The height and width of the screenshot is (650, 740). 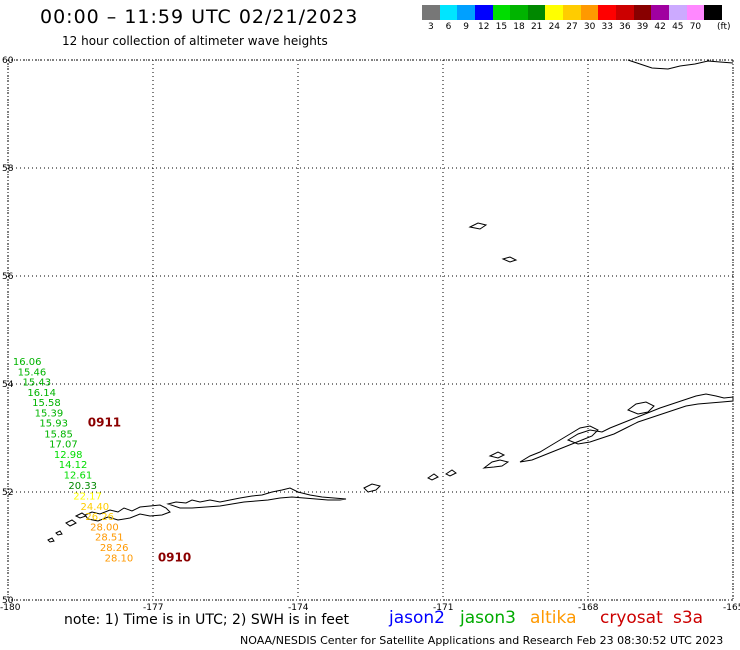 What do you see at coordinates (104, 423) in the screenshot?
I see `pass-time-label: 0911` at bounding box center [104, 423].